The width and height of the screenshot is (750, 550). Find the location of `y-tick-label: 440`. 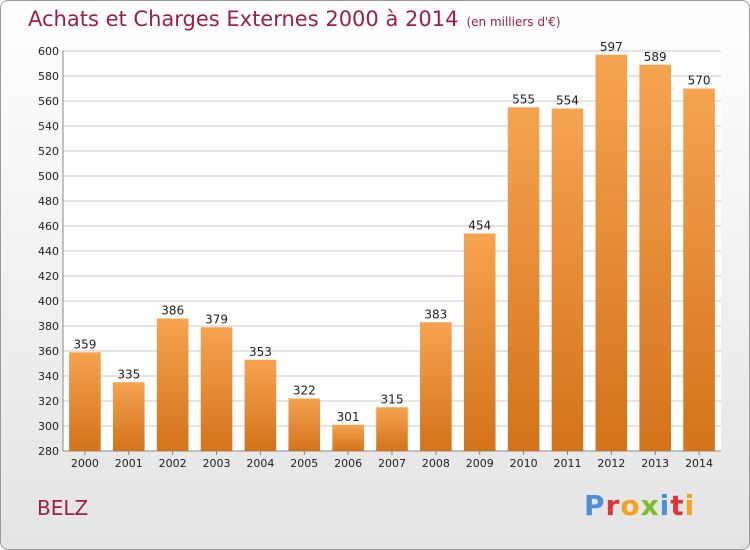

y-tick-label: 440 is located at coordinates (48, 251).